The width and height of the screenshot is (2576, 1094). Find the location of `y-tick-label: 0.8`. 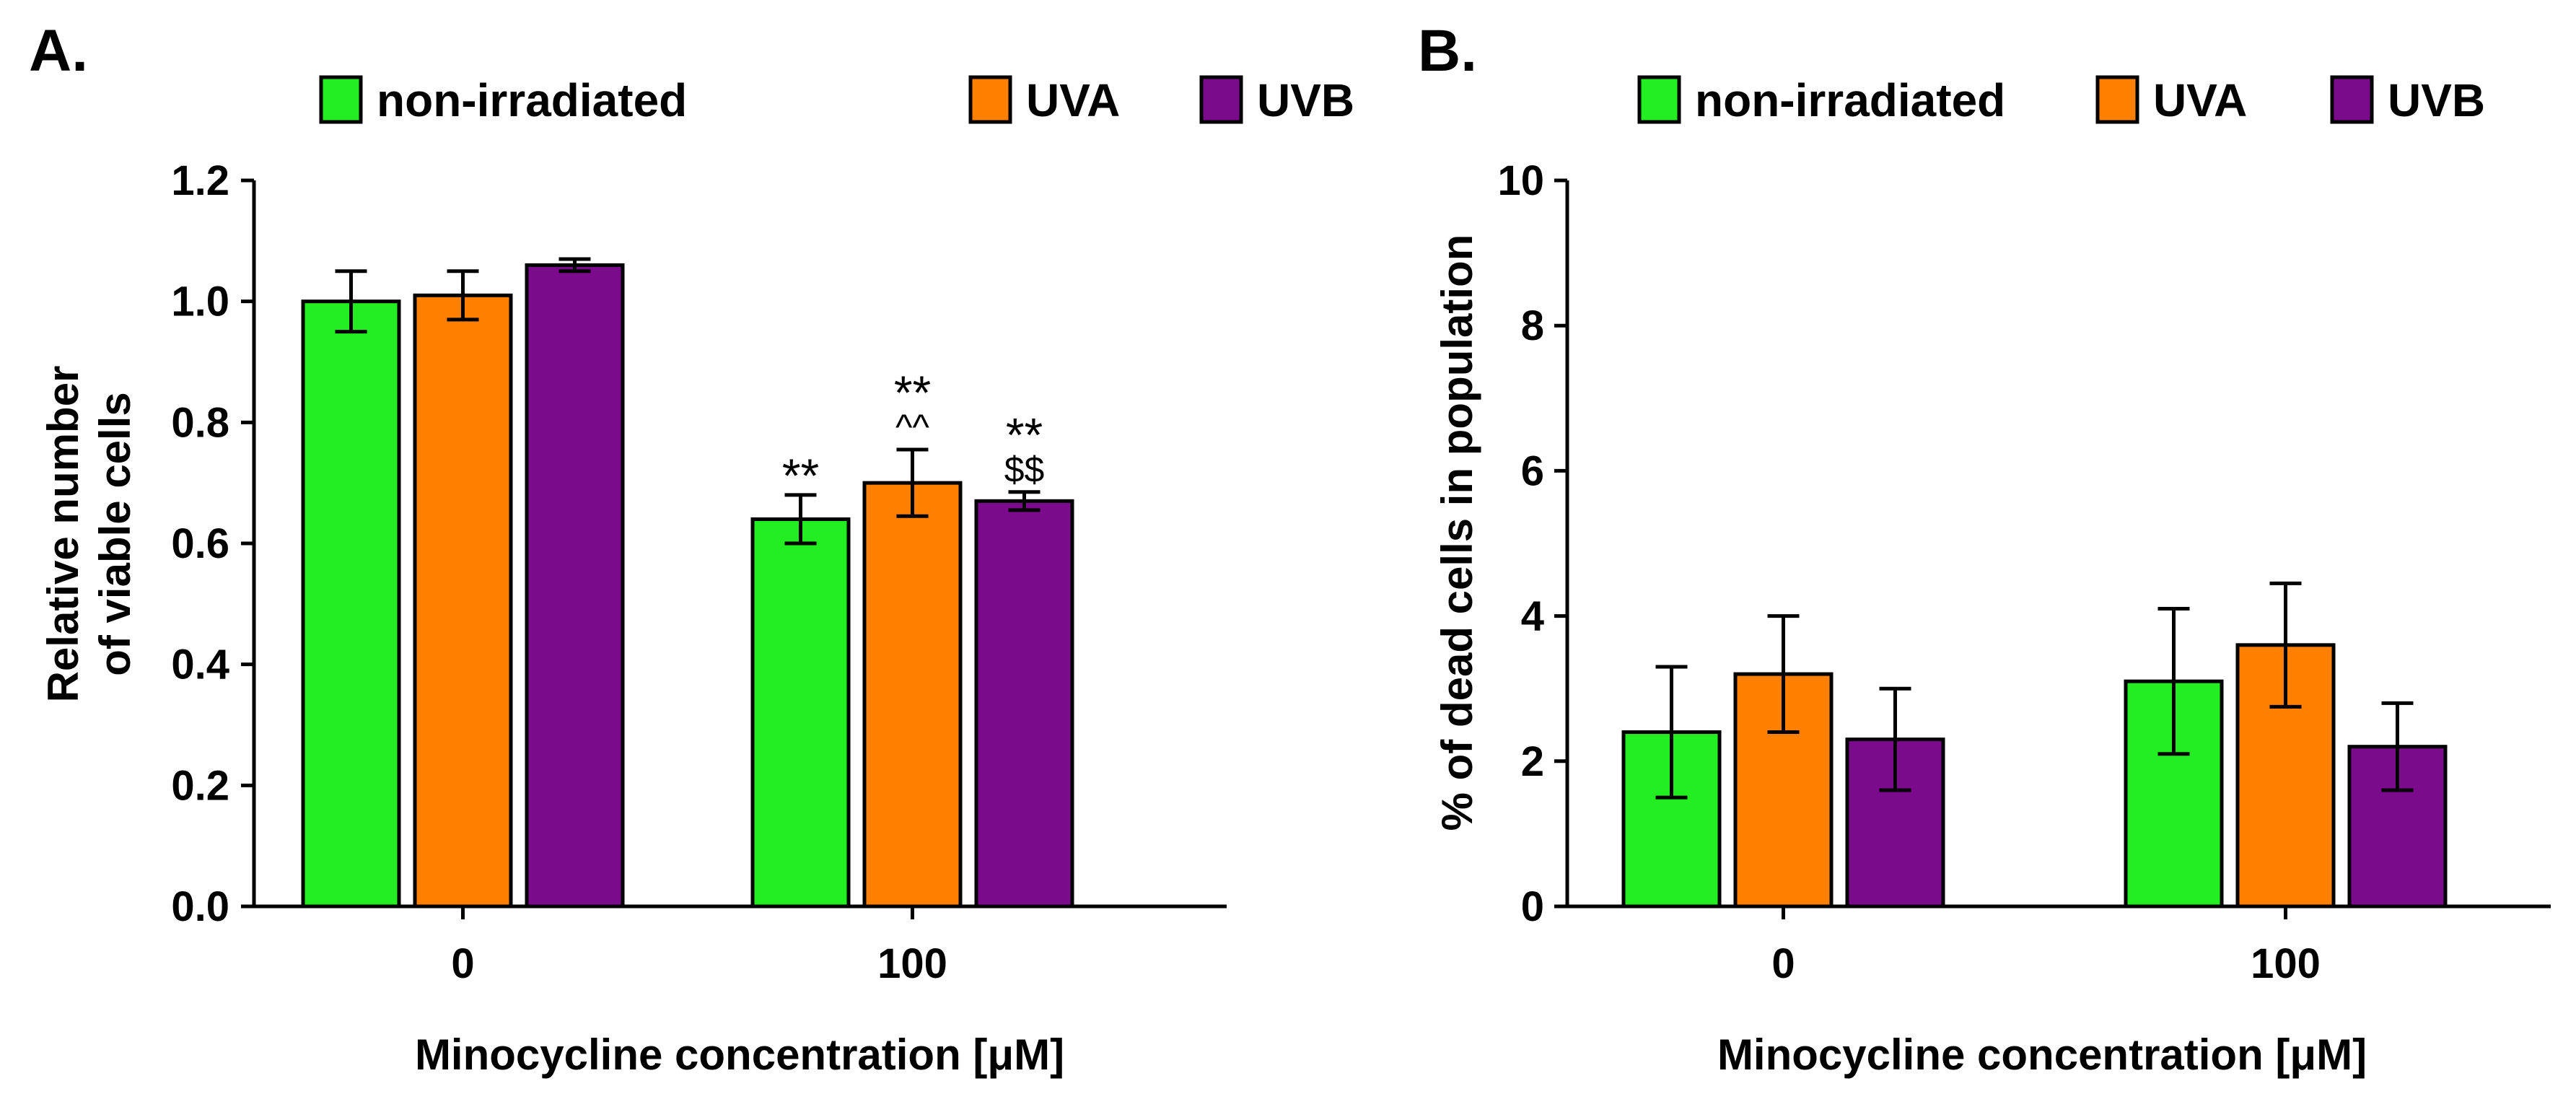

y-tick-label: 0.8 is located at coordinates (200, 422).